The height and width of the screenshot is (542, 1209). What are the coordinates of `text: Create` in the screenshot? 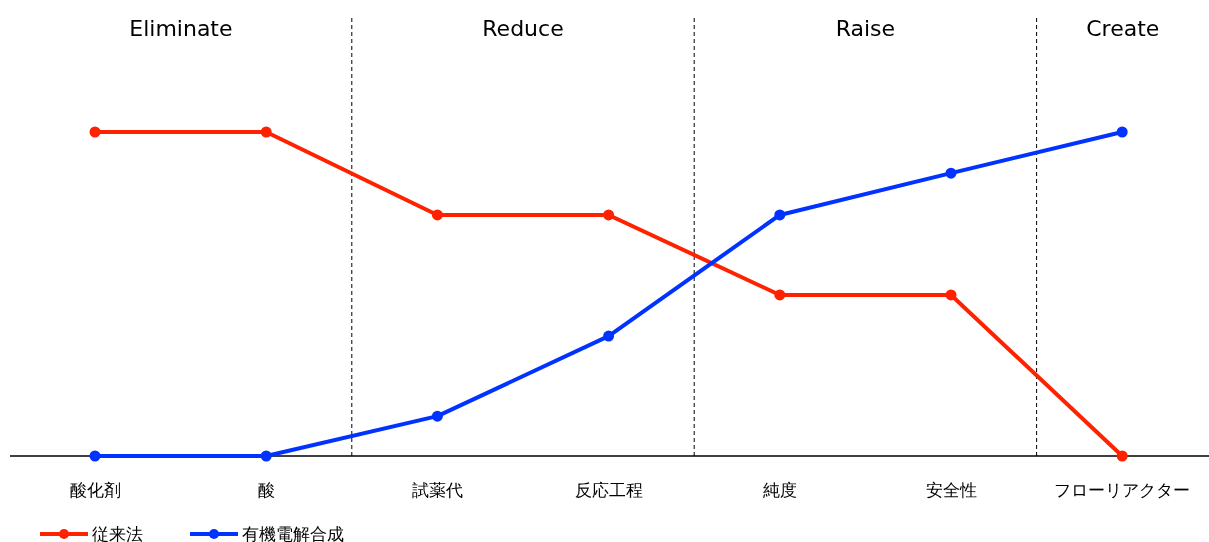 It's located at (1123, 28).